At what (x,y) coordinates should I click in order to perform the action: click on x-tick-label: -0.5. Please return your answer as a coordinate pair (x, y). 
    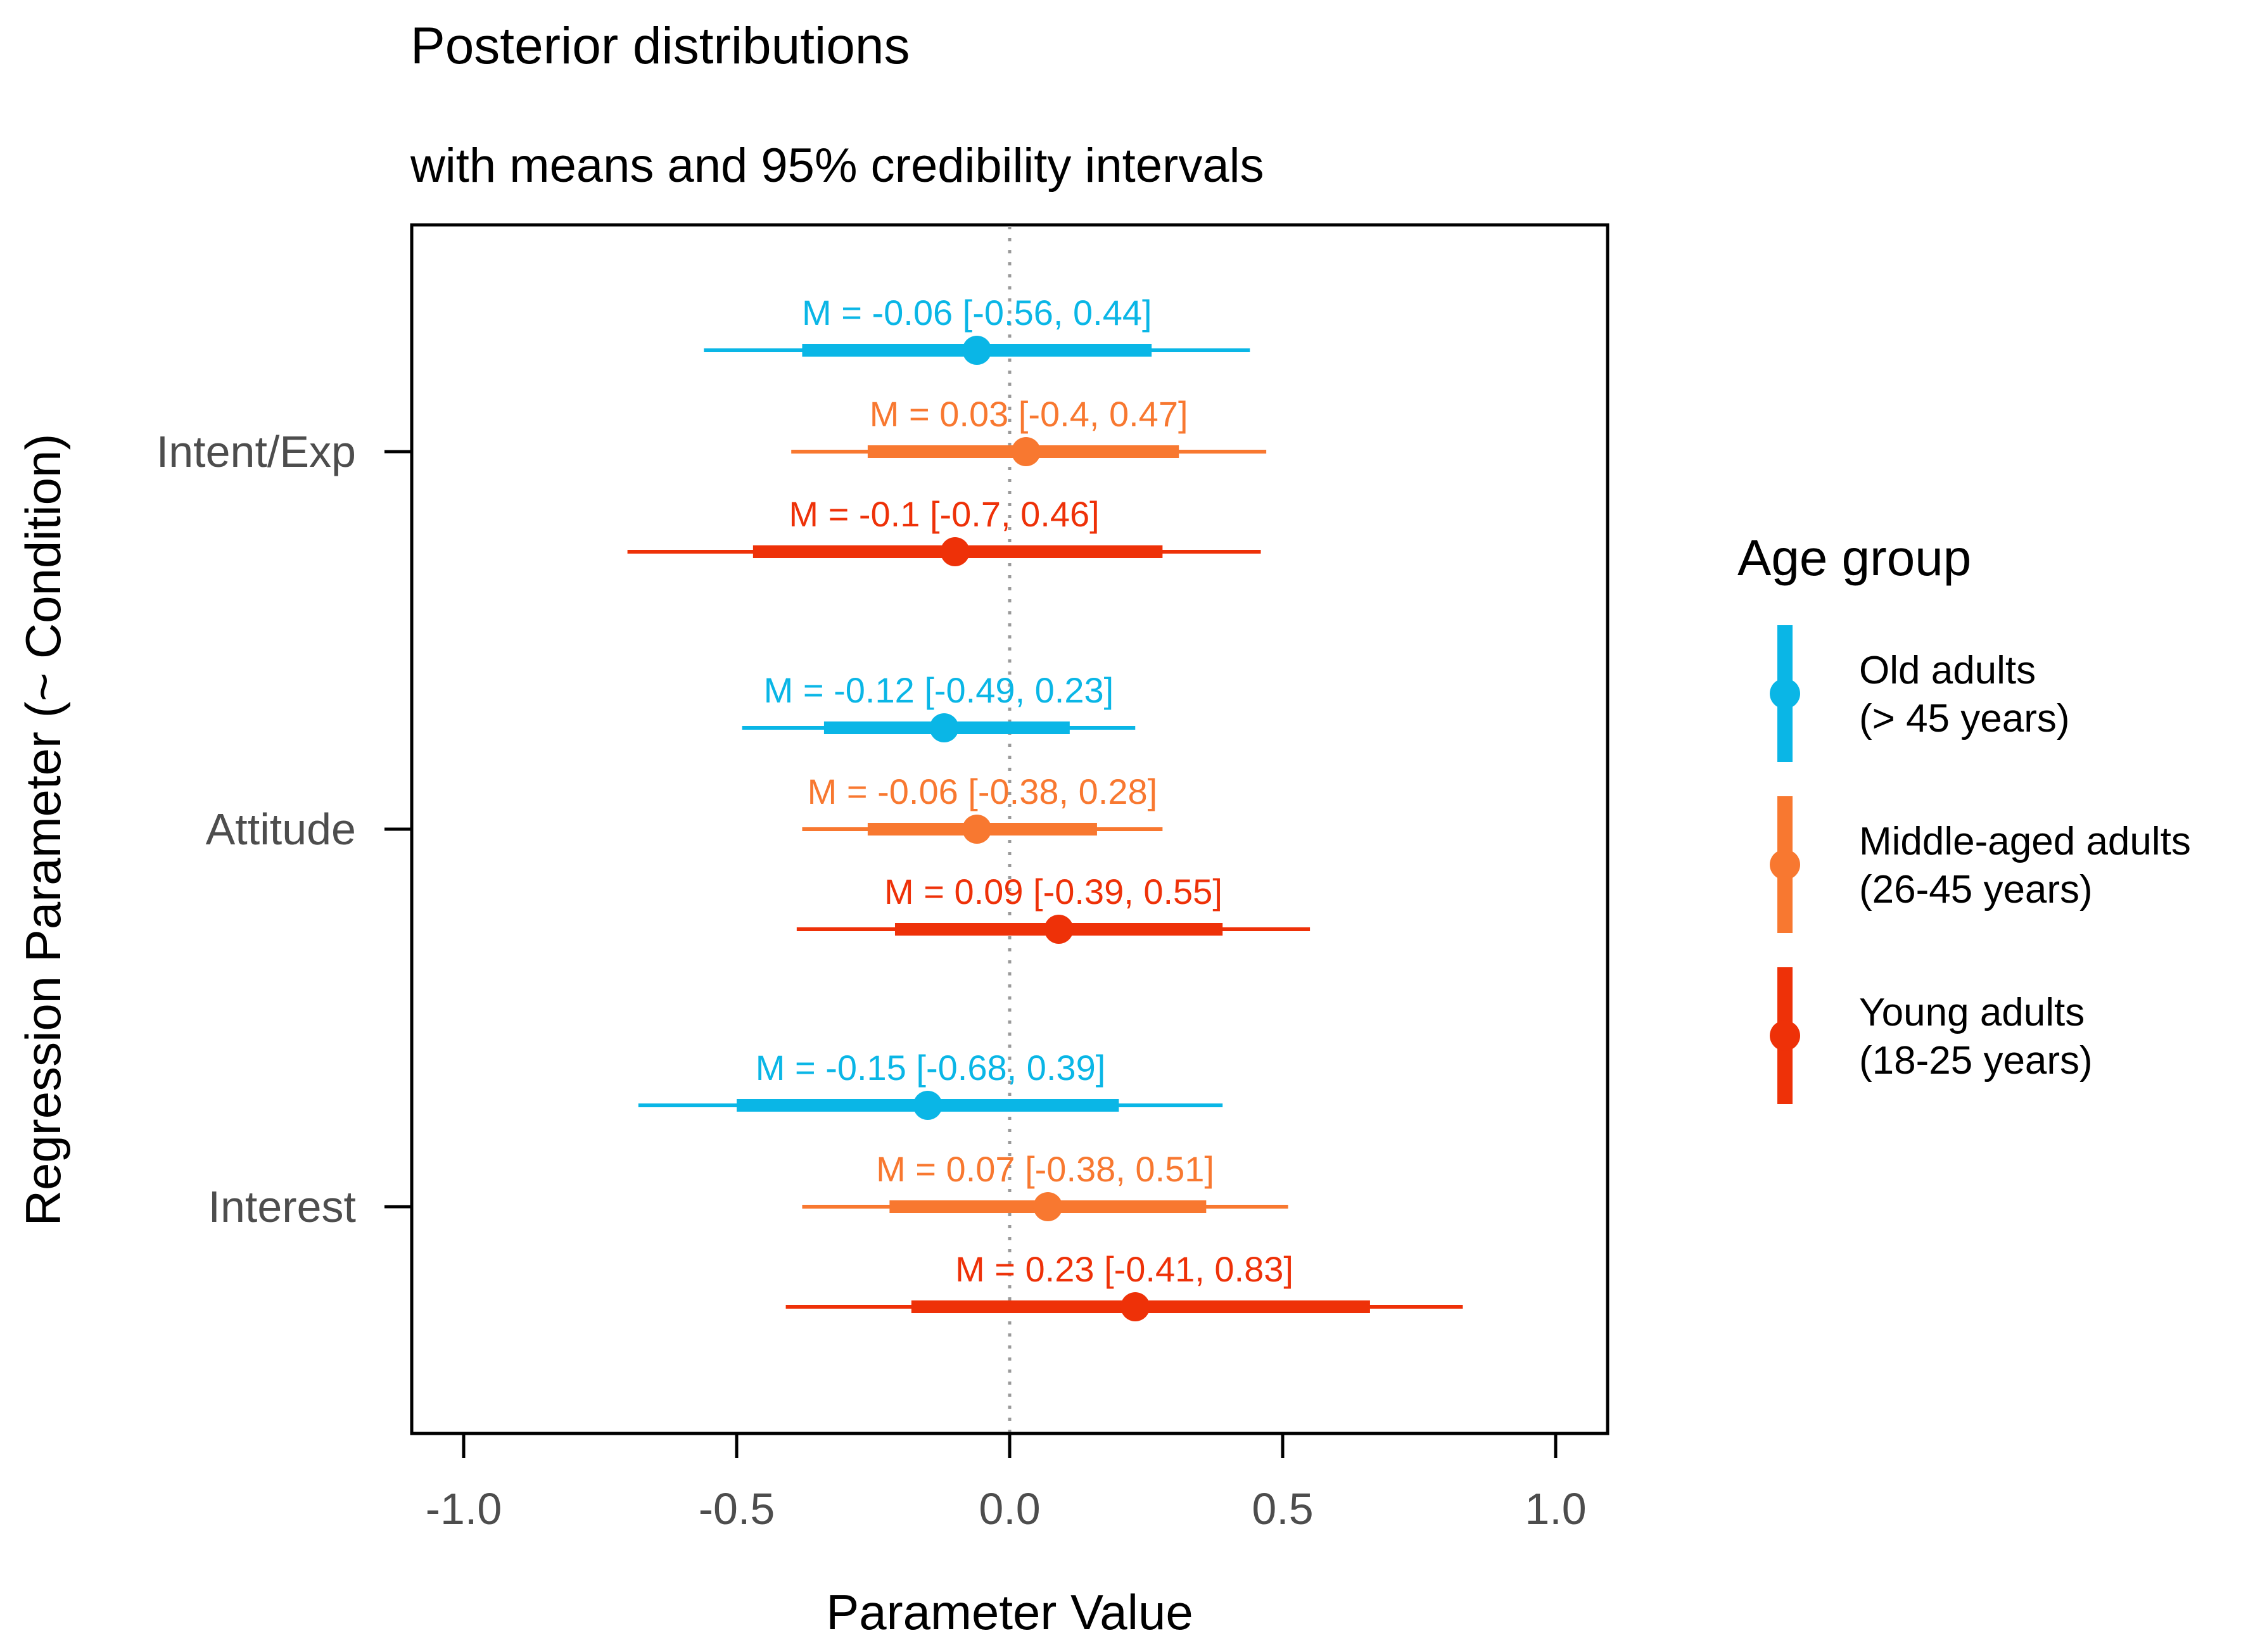
    Looking at the image, I should click on (737, 1509).